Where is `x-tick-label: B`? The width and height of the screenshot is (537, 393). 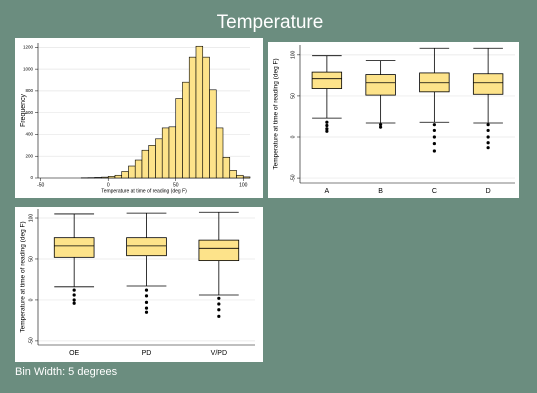 x-tick-label: B is located at coordinates (380, 191).